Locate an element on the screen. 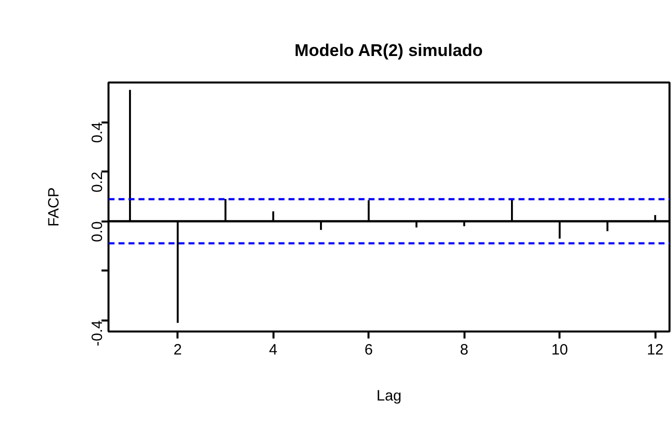 The height and width of the screenshot is (437, 671). x-axis-title: Lag is located at coordinates (389, 396).